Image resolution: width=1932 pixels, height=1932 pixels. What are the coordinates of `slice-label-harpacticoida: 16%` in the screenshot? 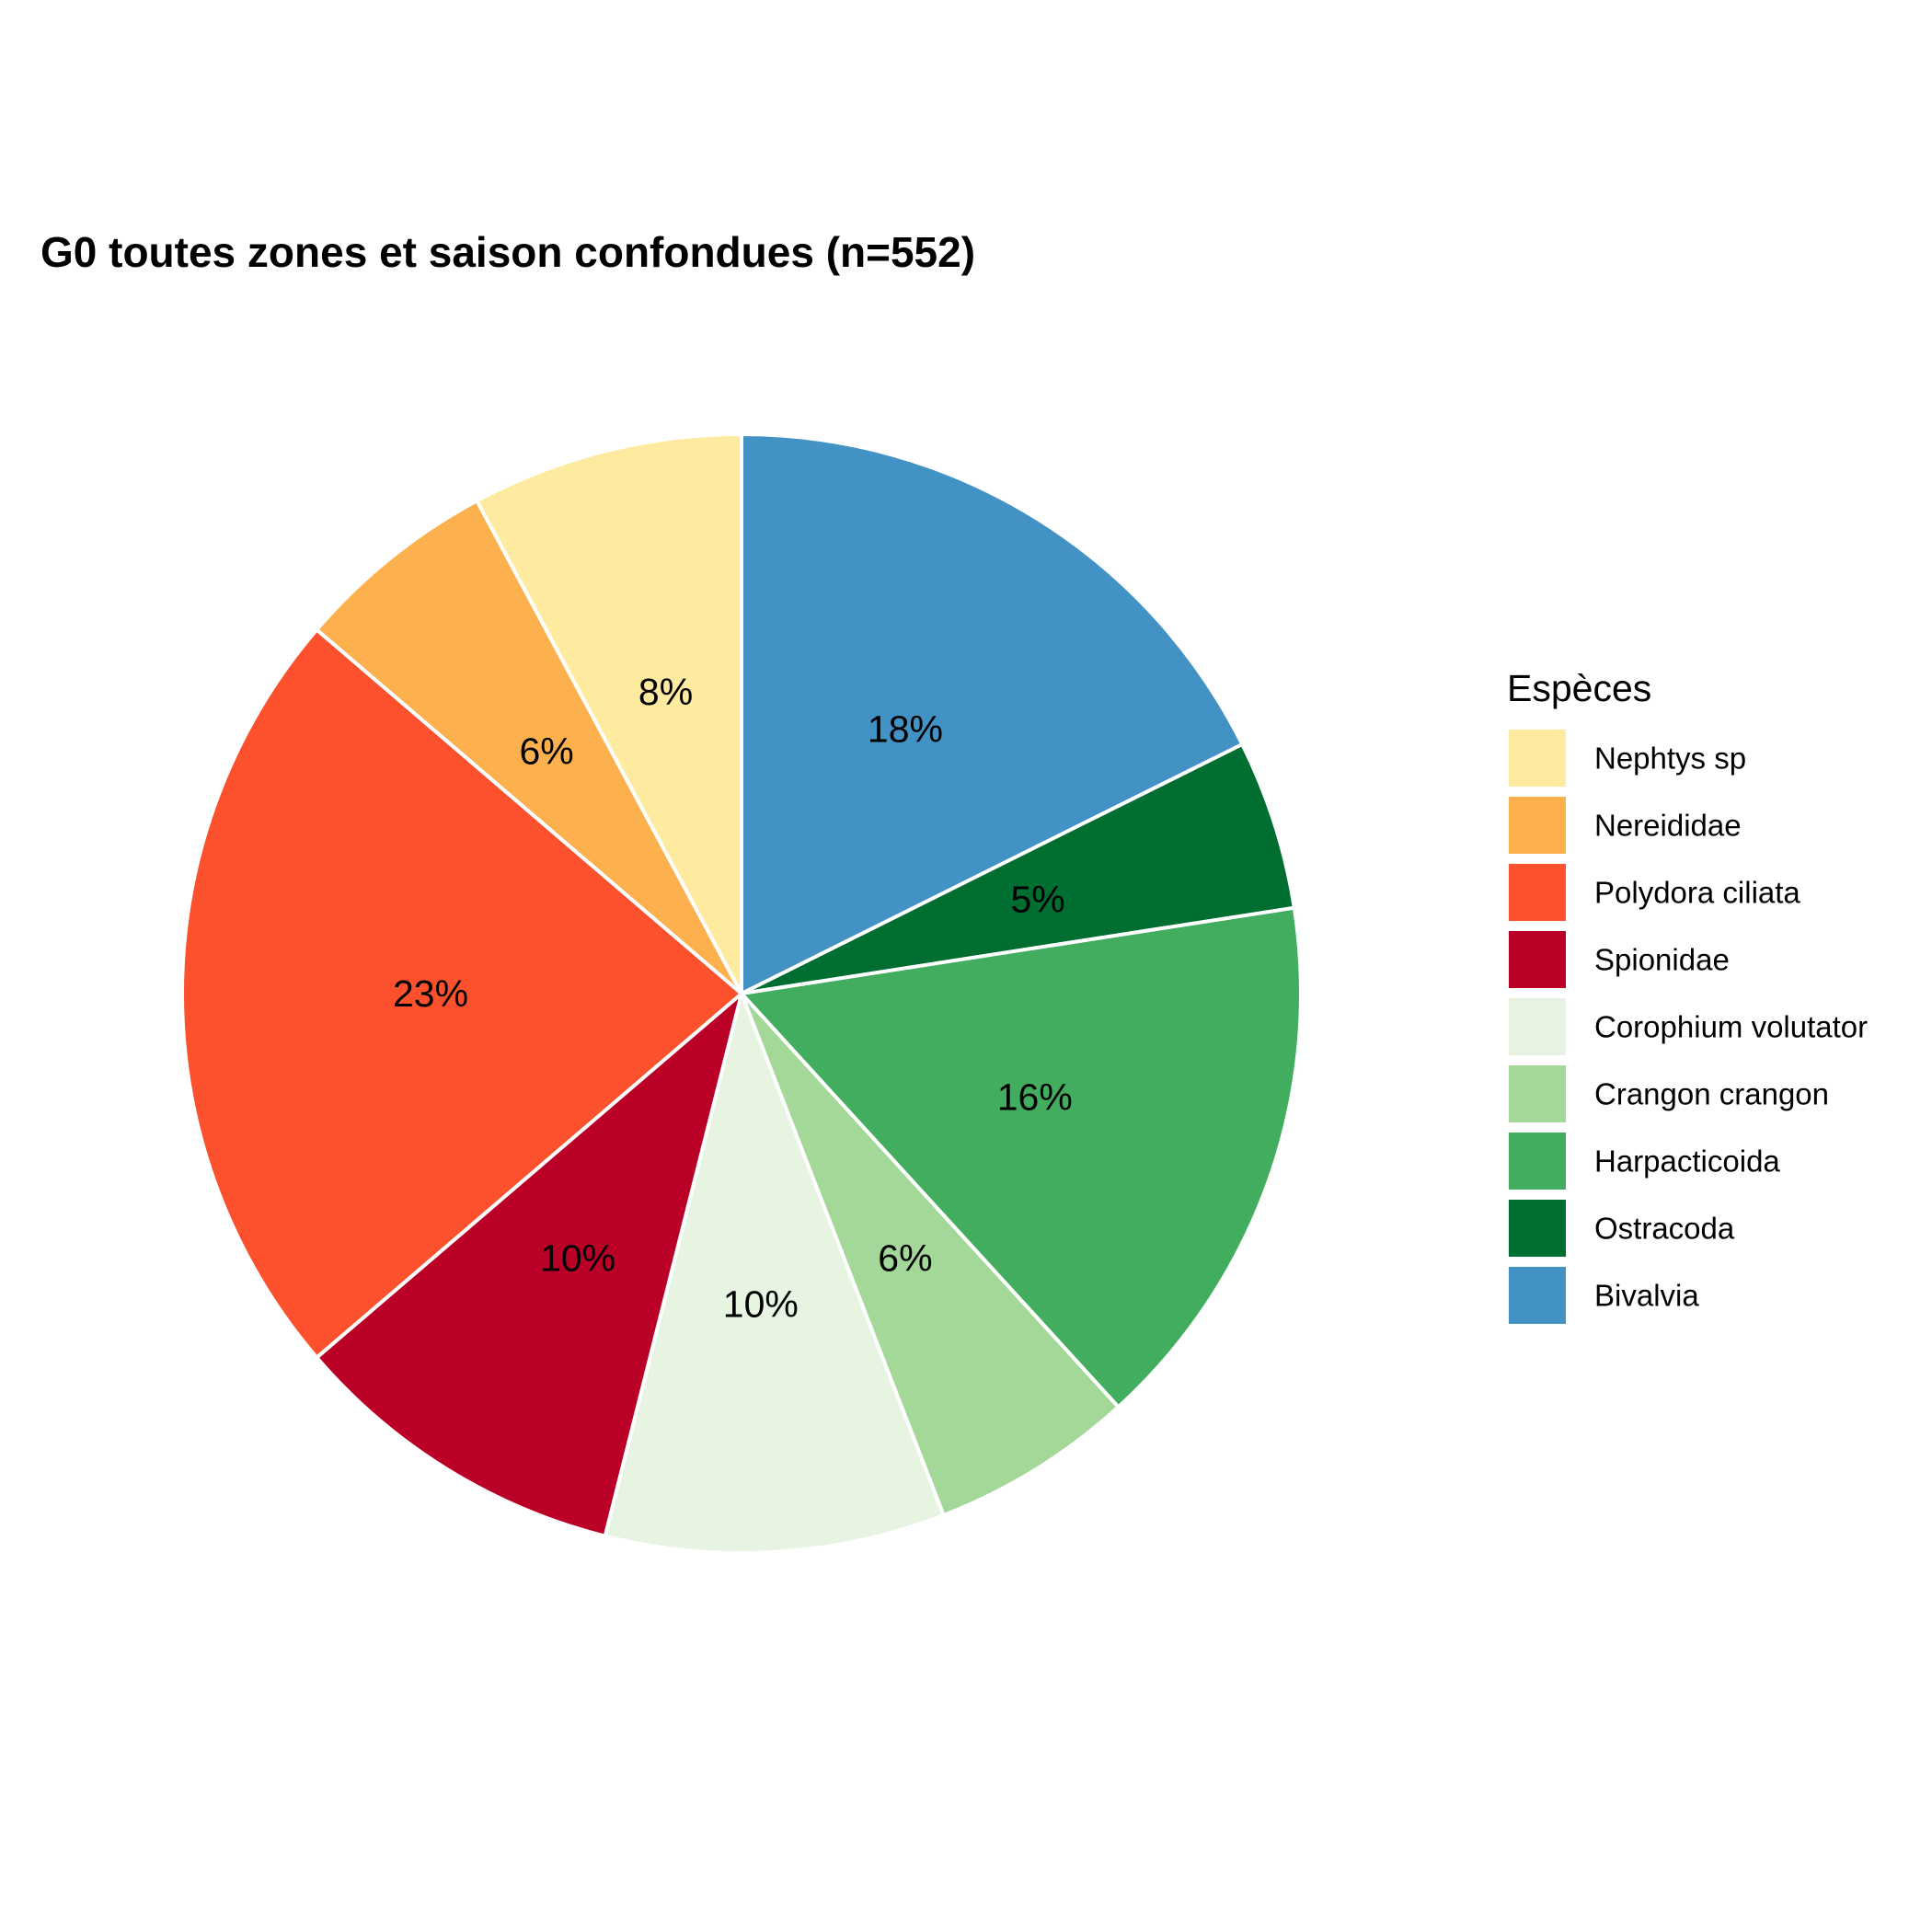 It's located at (1035, 1096).